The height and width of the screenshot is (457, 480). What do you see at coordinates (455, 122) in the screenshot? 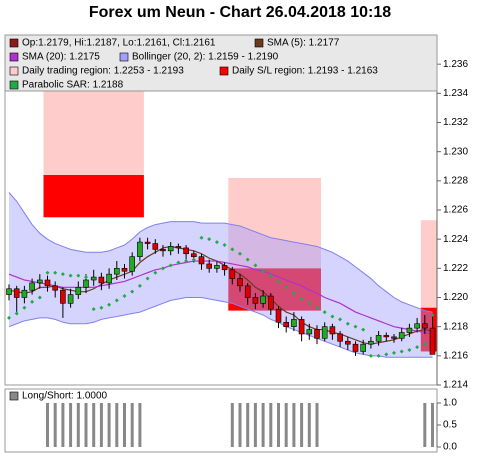
I see `y-tick-label: 1.232` at bounding box center [455, 122].